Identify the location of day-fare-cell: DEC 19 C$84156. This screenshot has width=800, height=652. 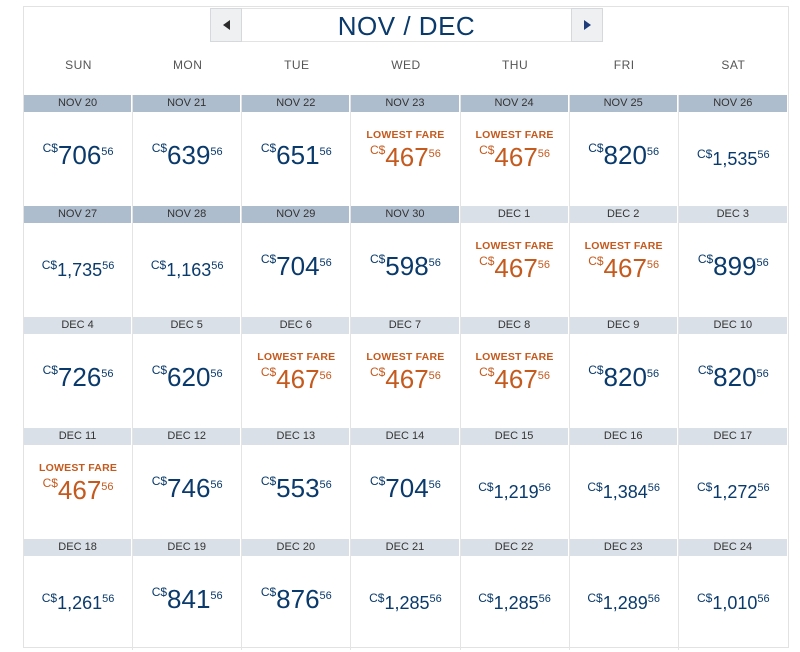
(188, 594).